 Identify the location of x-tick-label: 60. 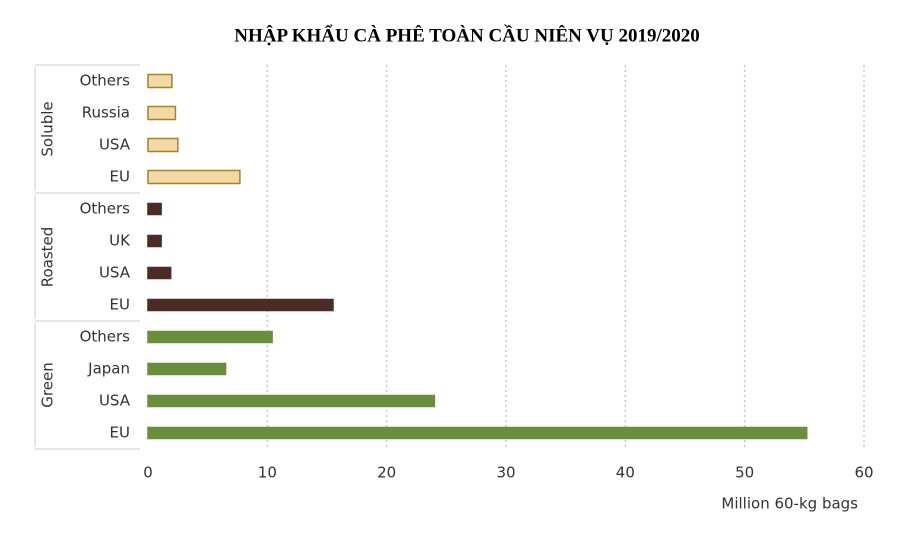
(863, 473).